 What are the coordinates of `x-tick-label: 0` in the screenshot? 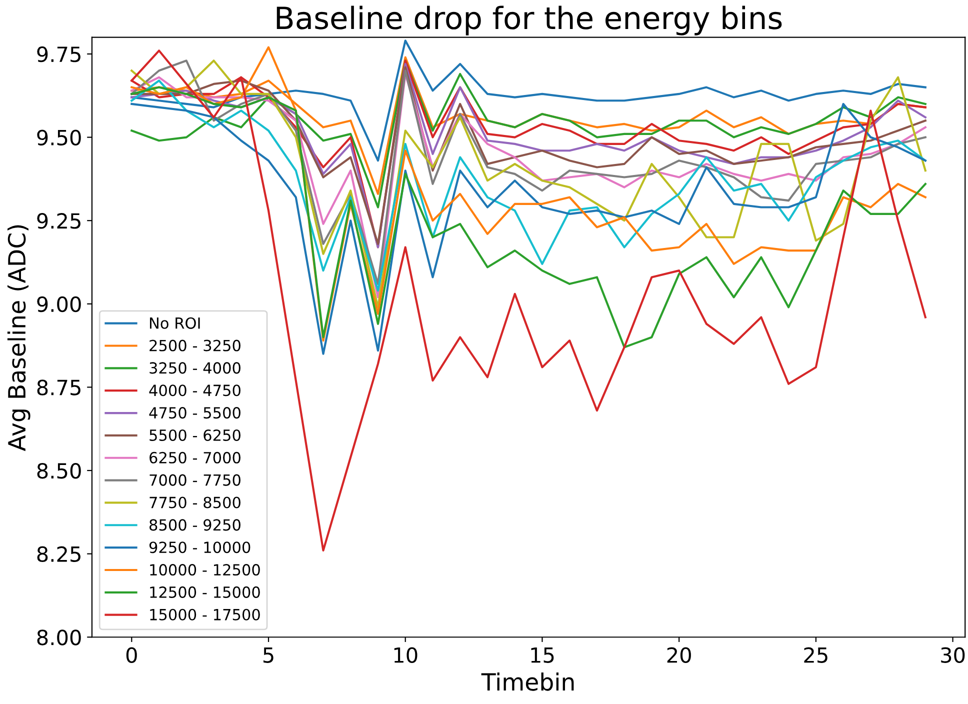 It's located at (131, 655).